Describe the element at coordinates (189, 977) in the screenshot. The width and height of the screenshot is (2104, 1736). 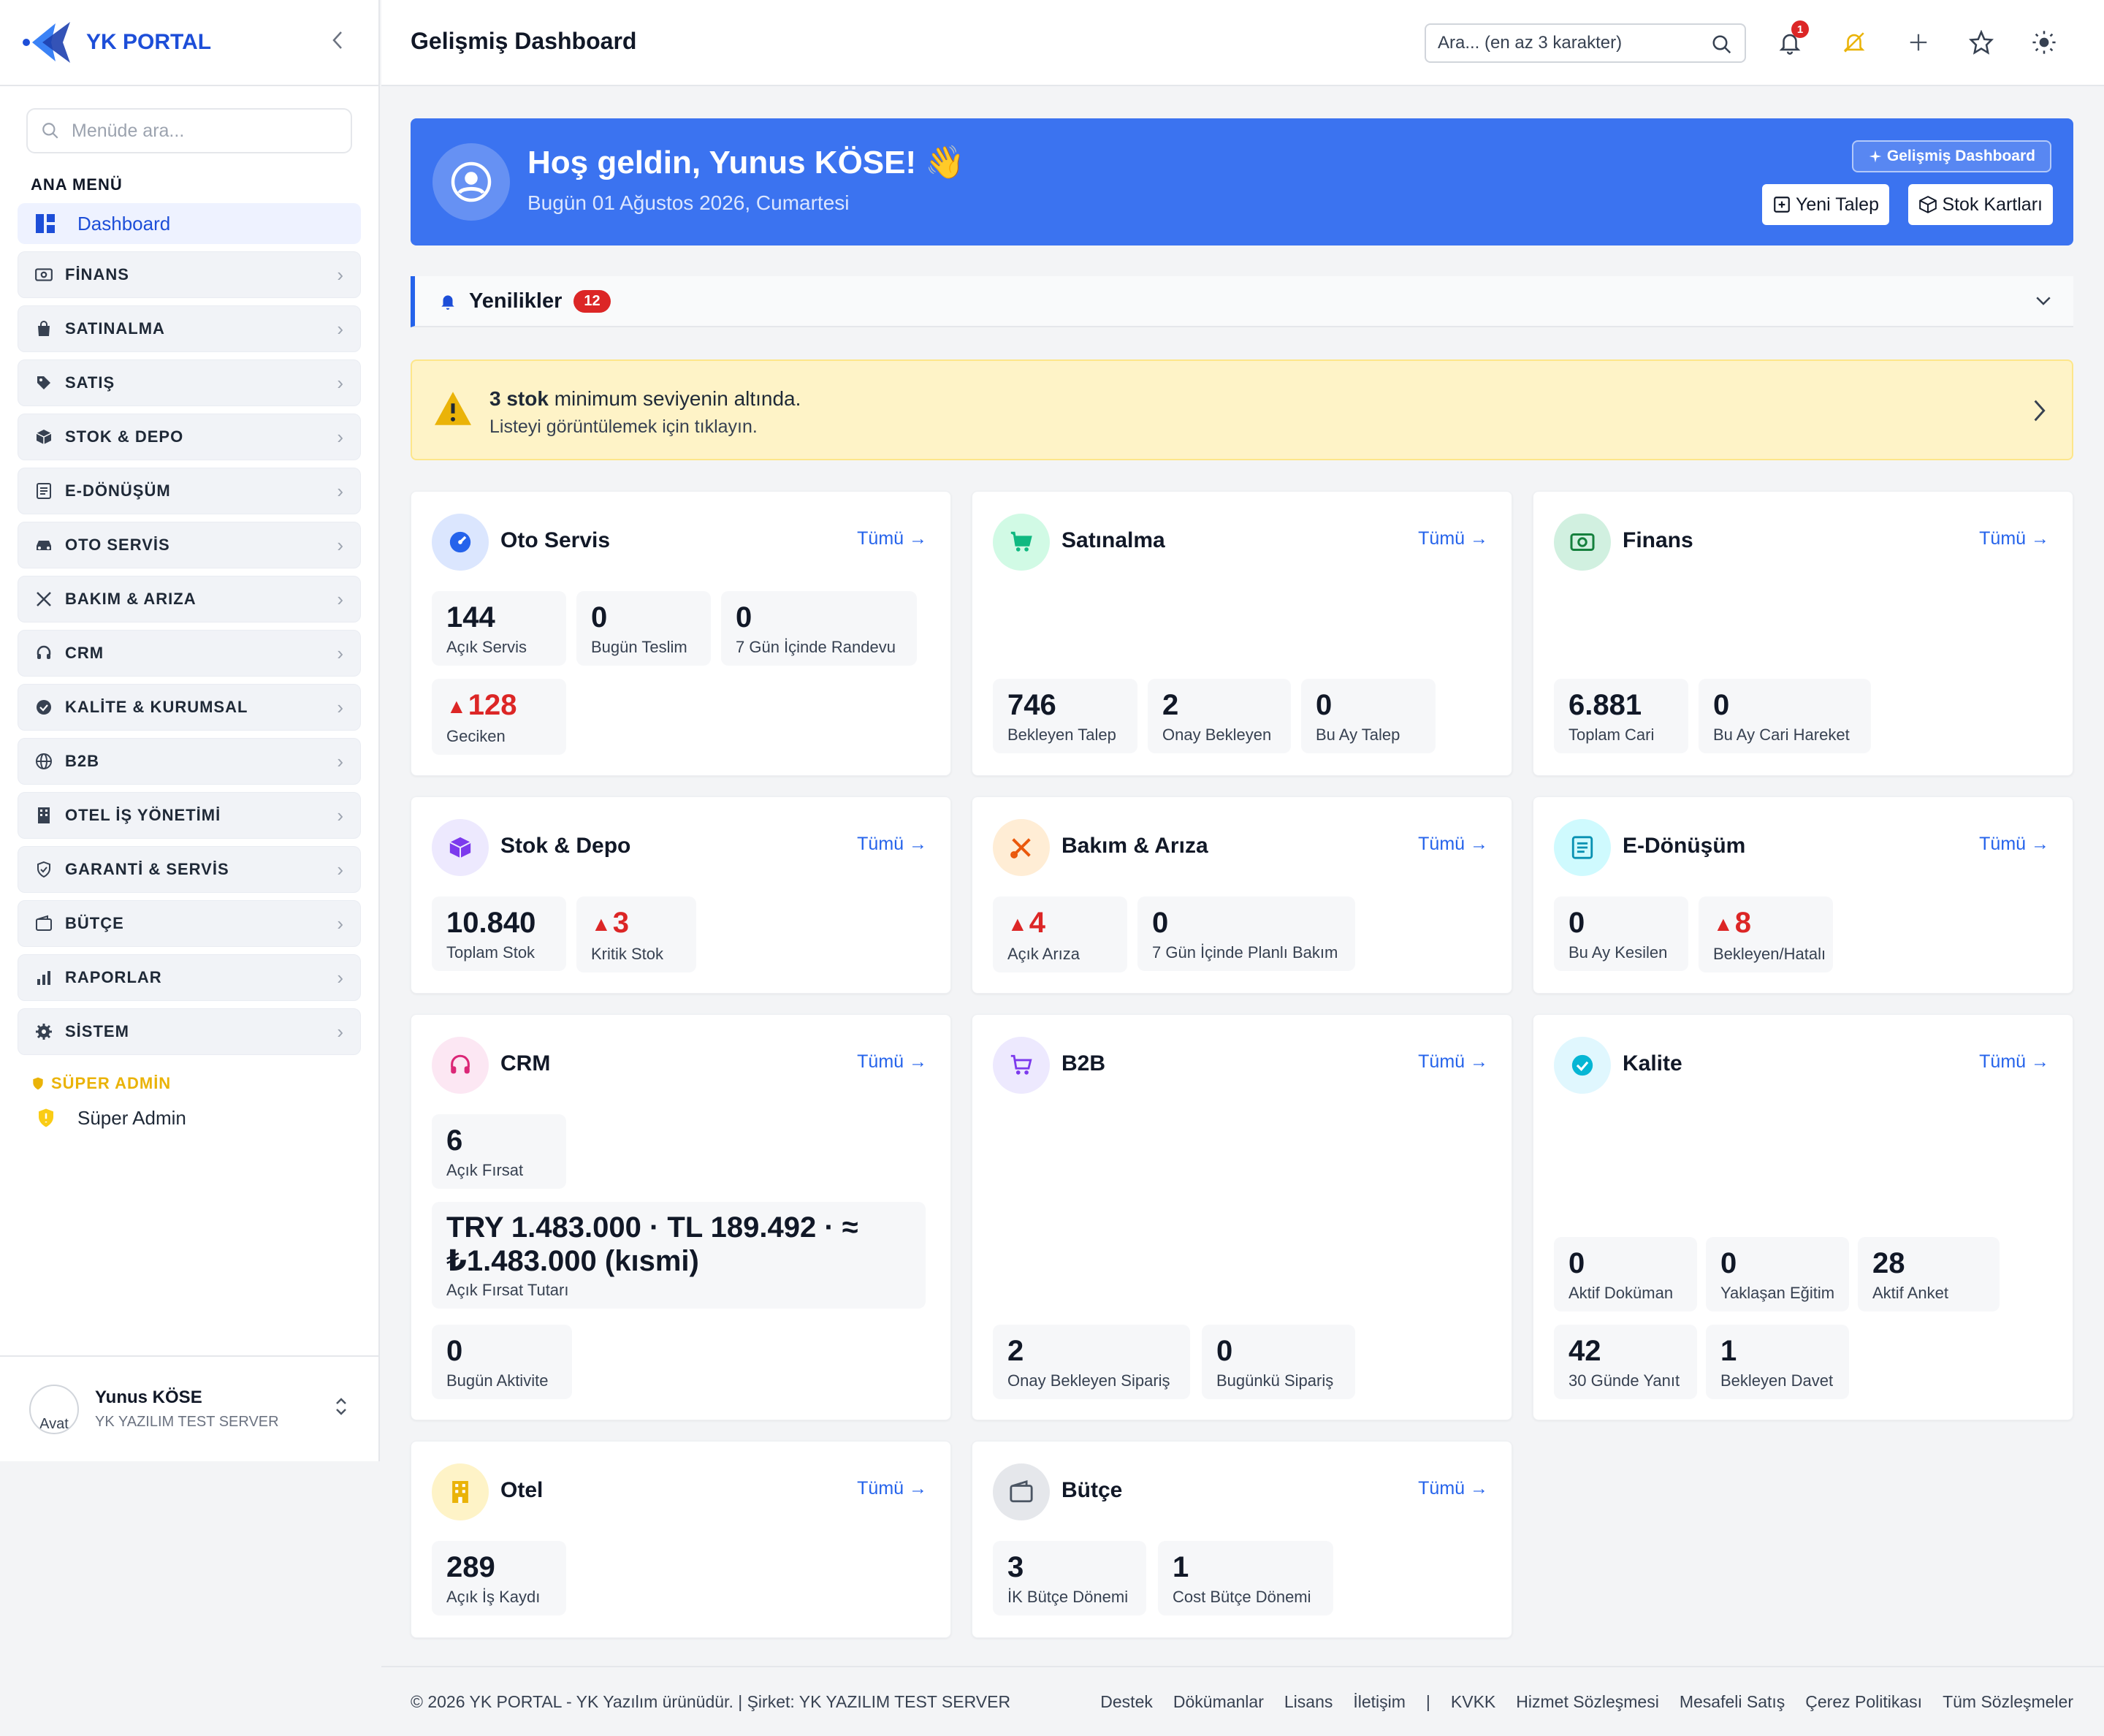
I see `sidebar-item-raporlar: RAPORLAR ›` at that location.